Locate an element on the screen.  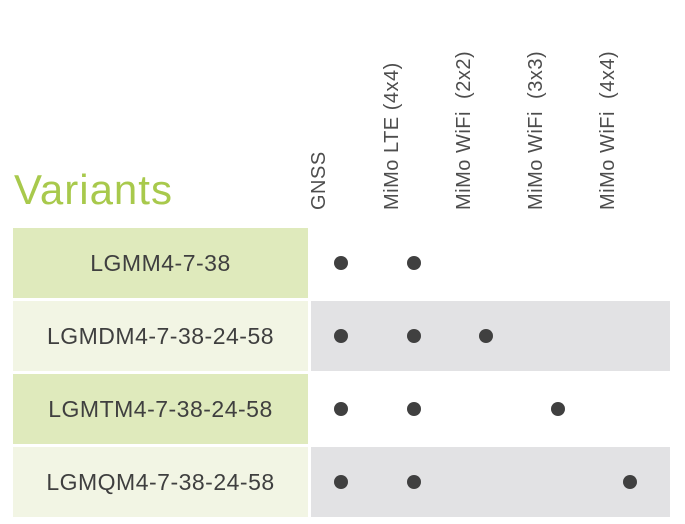
variant-label: LGMM4-7-38 is located at coordinates (160, 263).